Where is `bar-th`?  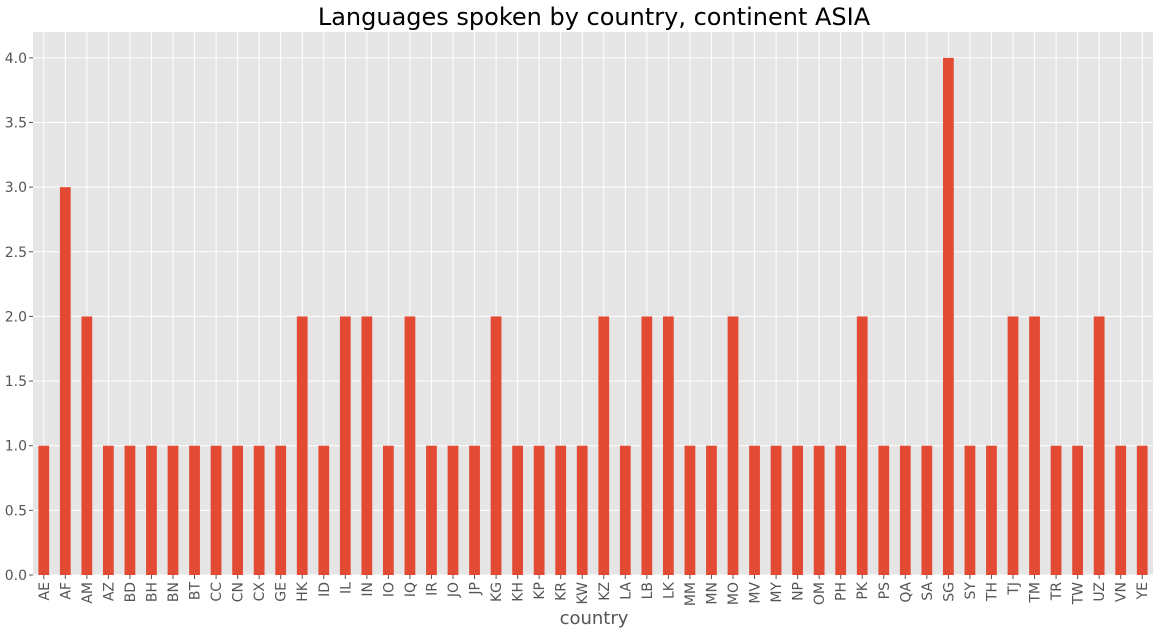 bar-th is located at coordinates (991, 510).